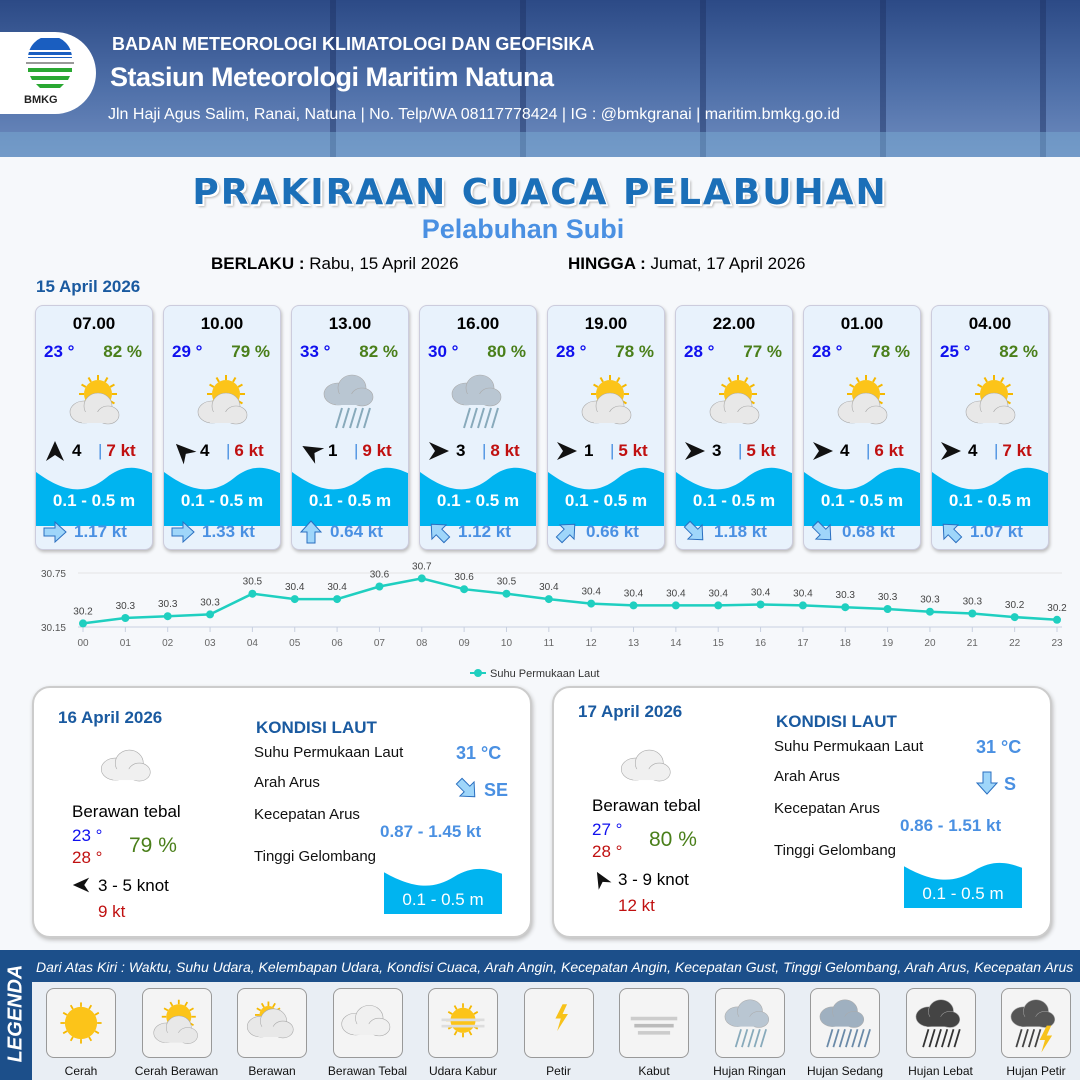 The height and width of the screenshot is (1080, 1080). I want to click on wave-label: Tinggi Gelombang, so click(315, 856).